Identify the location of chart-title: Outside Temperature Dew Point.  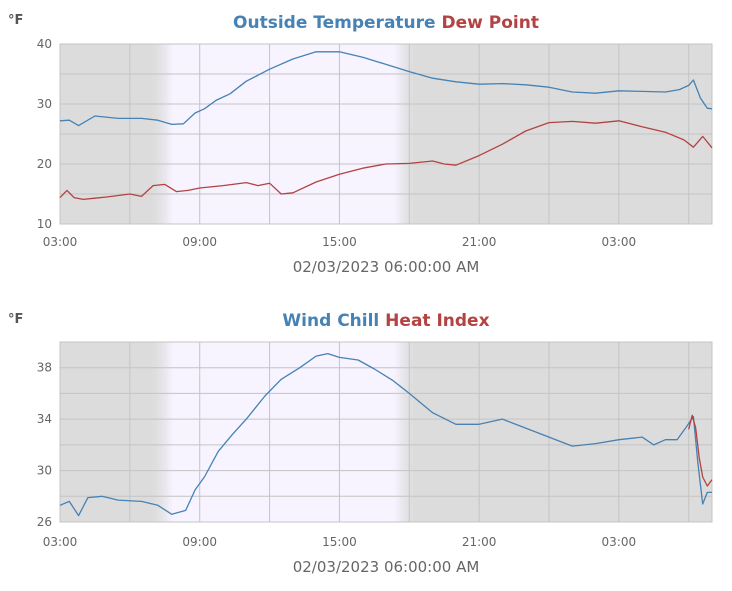
(386, 23).